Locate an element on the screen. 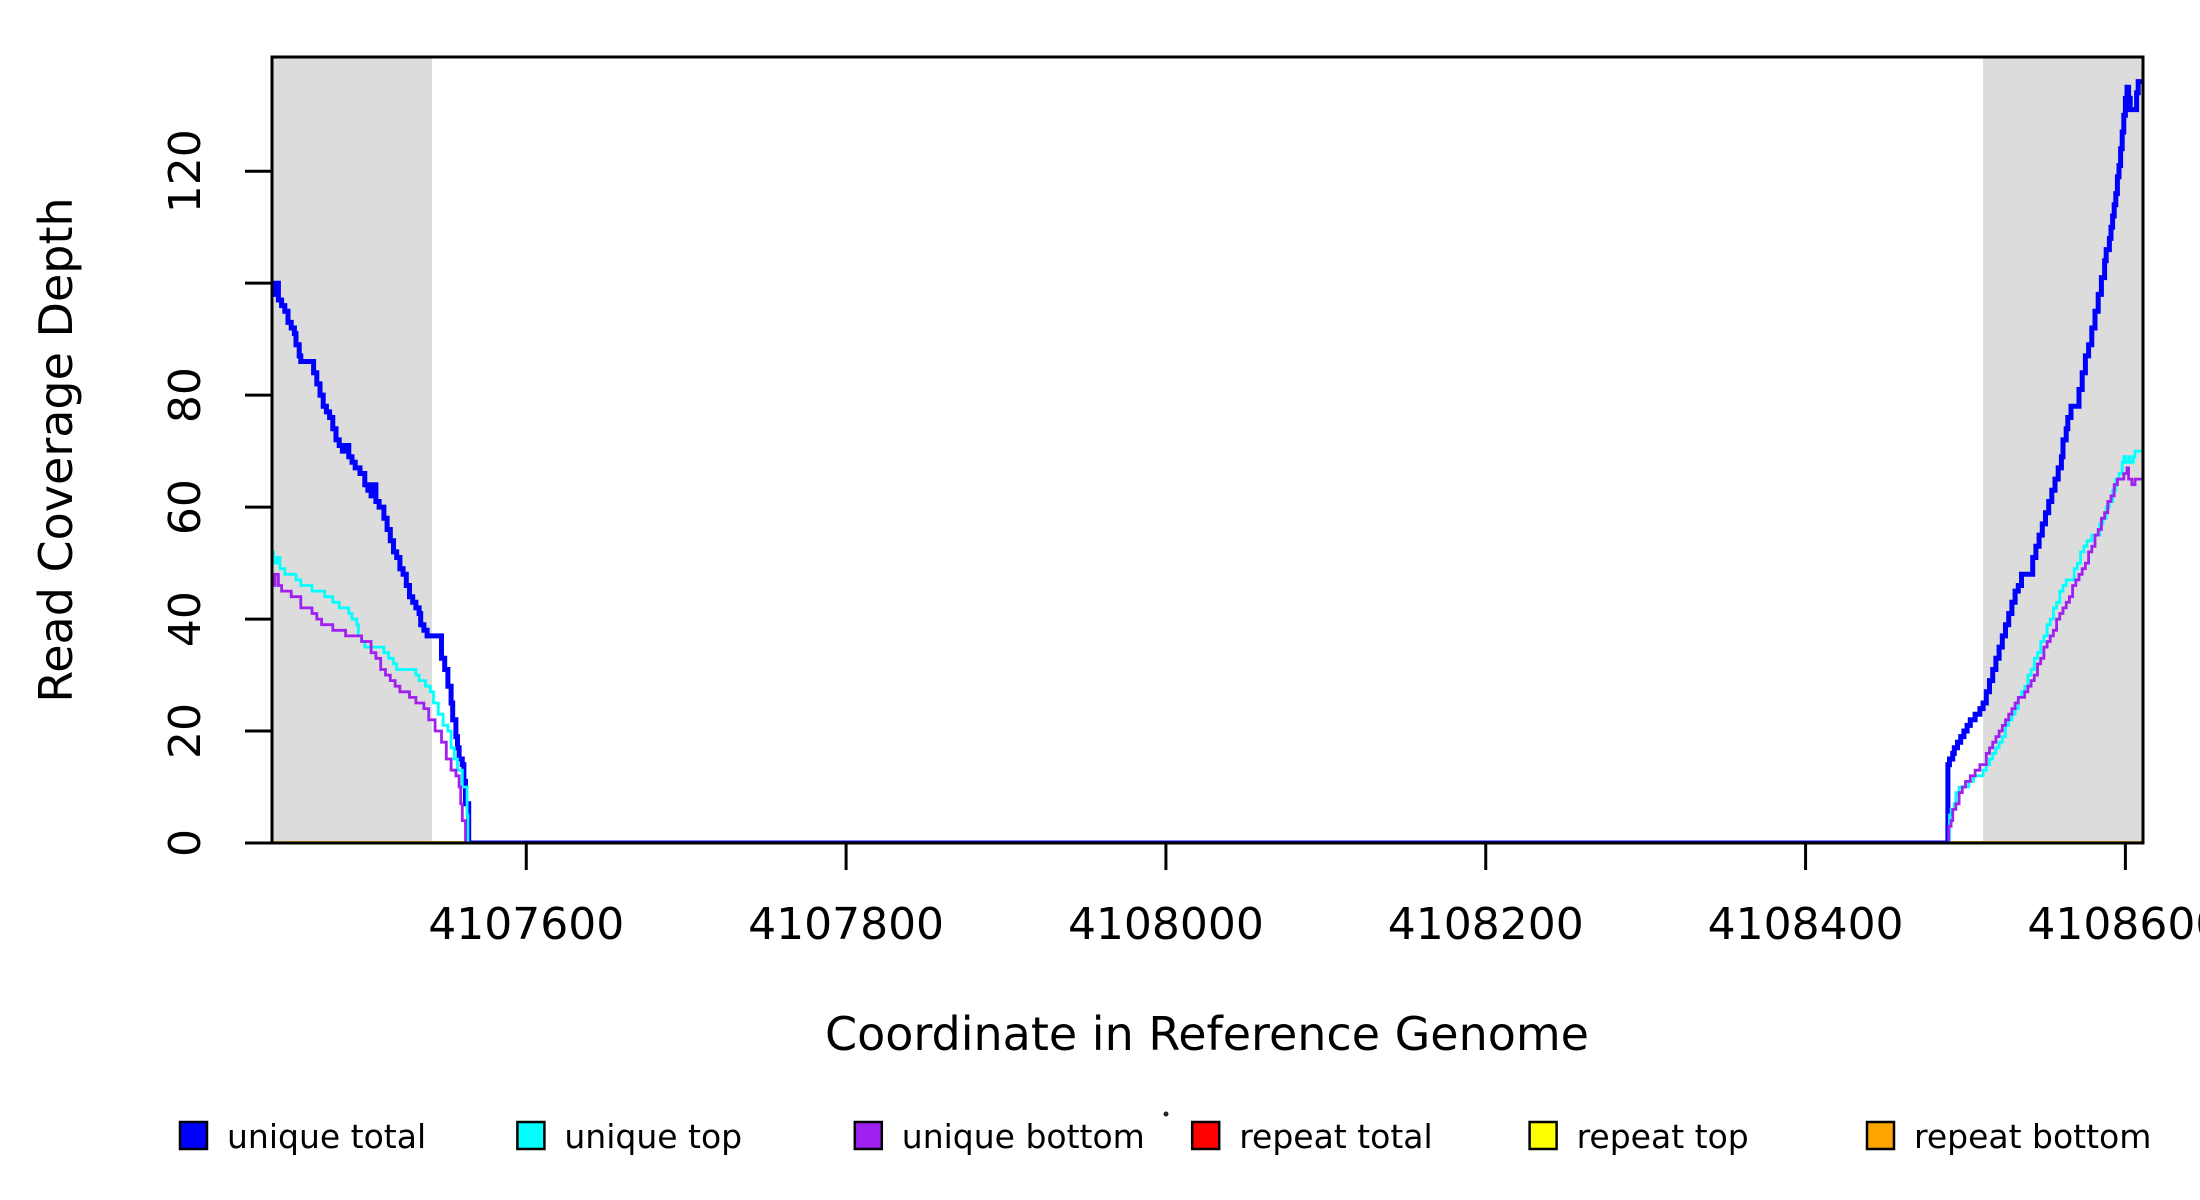  y-tick-label: 120 is located at coordinates (185, 171).